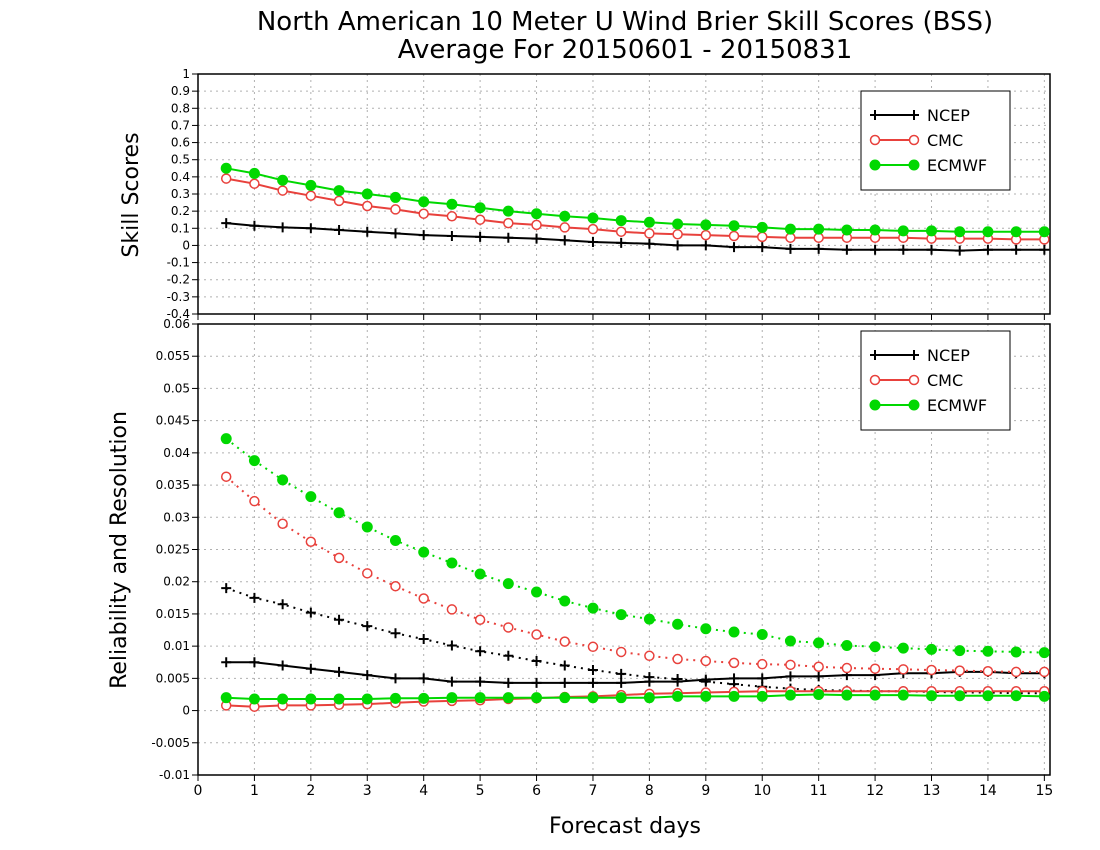  Describe the element at coordinates (180, 160) in the screenshot. I see `y-tick-label: 0.5` at that location.